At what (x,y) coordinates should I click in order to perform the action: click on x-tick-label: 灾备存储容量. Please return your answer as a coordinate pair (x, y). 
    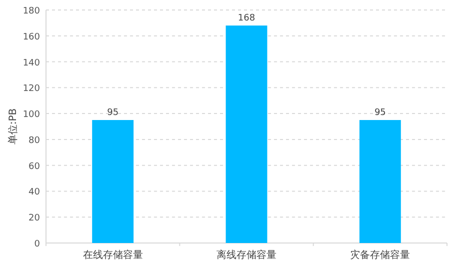
    Looking at the image, I should click on (380, 255).